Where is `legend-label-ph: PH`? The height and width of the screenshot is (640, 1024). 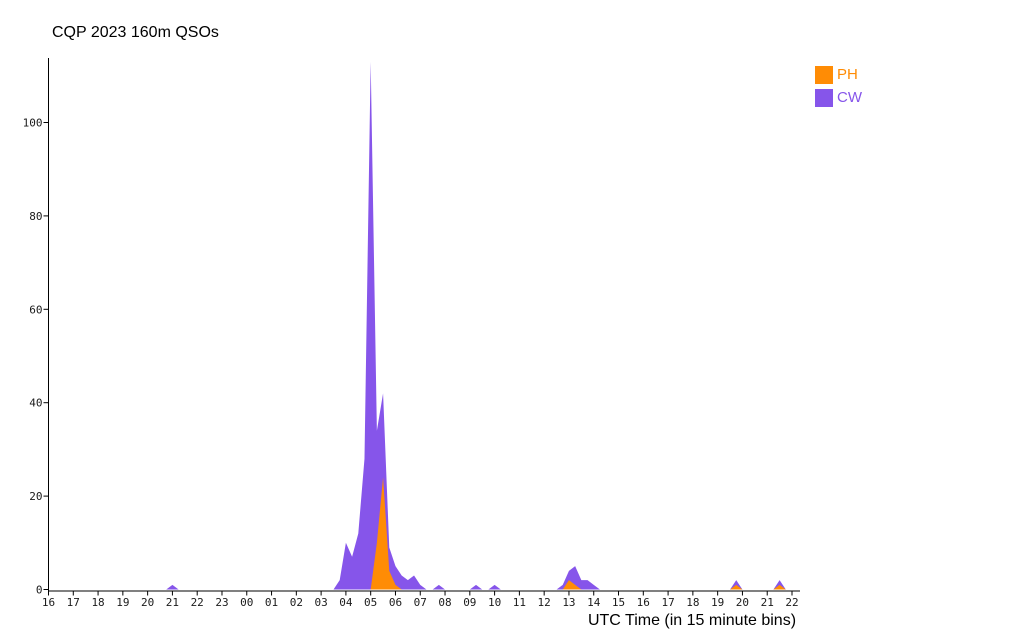 legend-label-ph: PH is located at coordinates (847, 74).